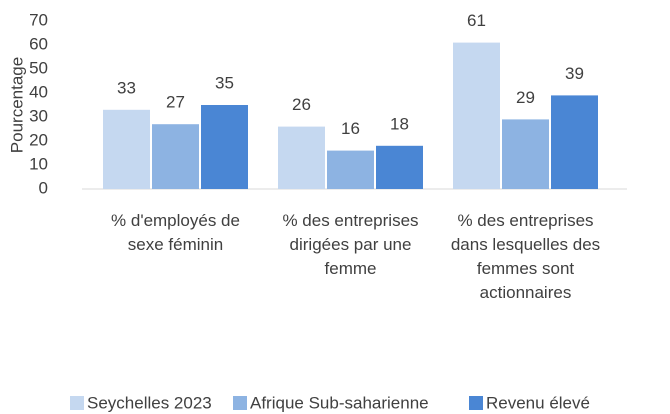 The image size is (670, 414). I want to click on data-label: 18, so click(399, 123).